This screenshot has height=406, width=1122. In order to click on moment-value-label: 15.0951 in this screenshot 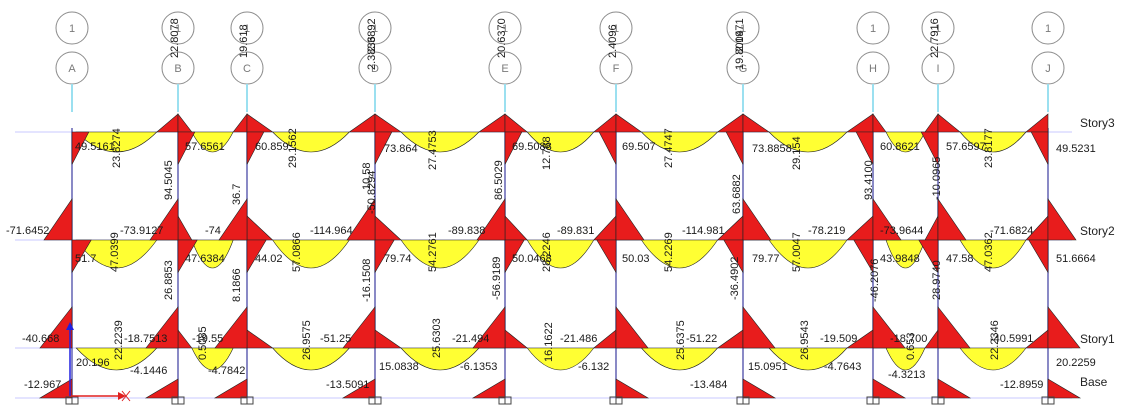, I will do `click(768, 367)`.